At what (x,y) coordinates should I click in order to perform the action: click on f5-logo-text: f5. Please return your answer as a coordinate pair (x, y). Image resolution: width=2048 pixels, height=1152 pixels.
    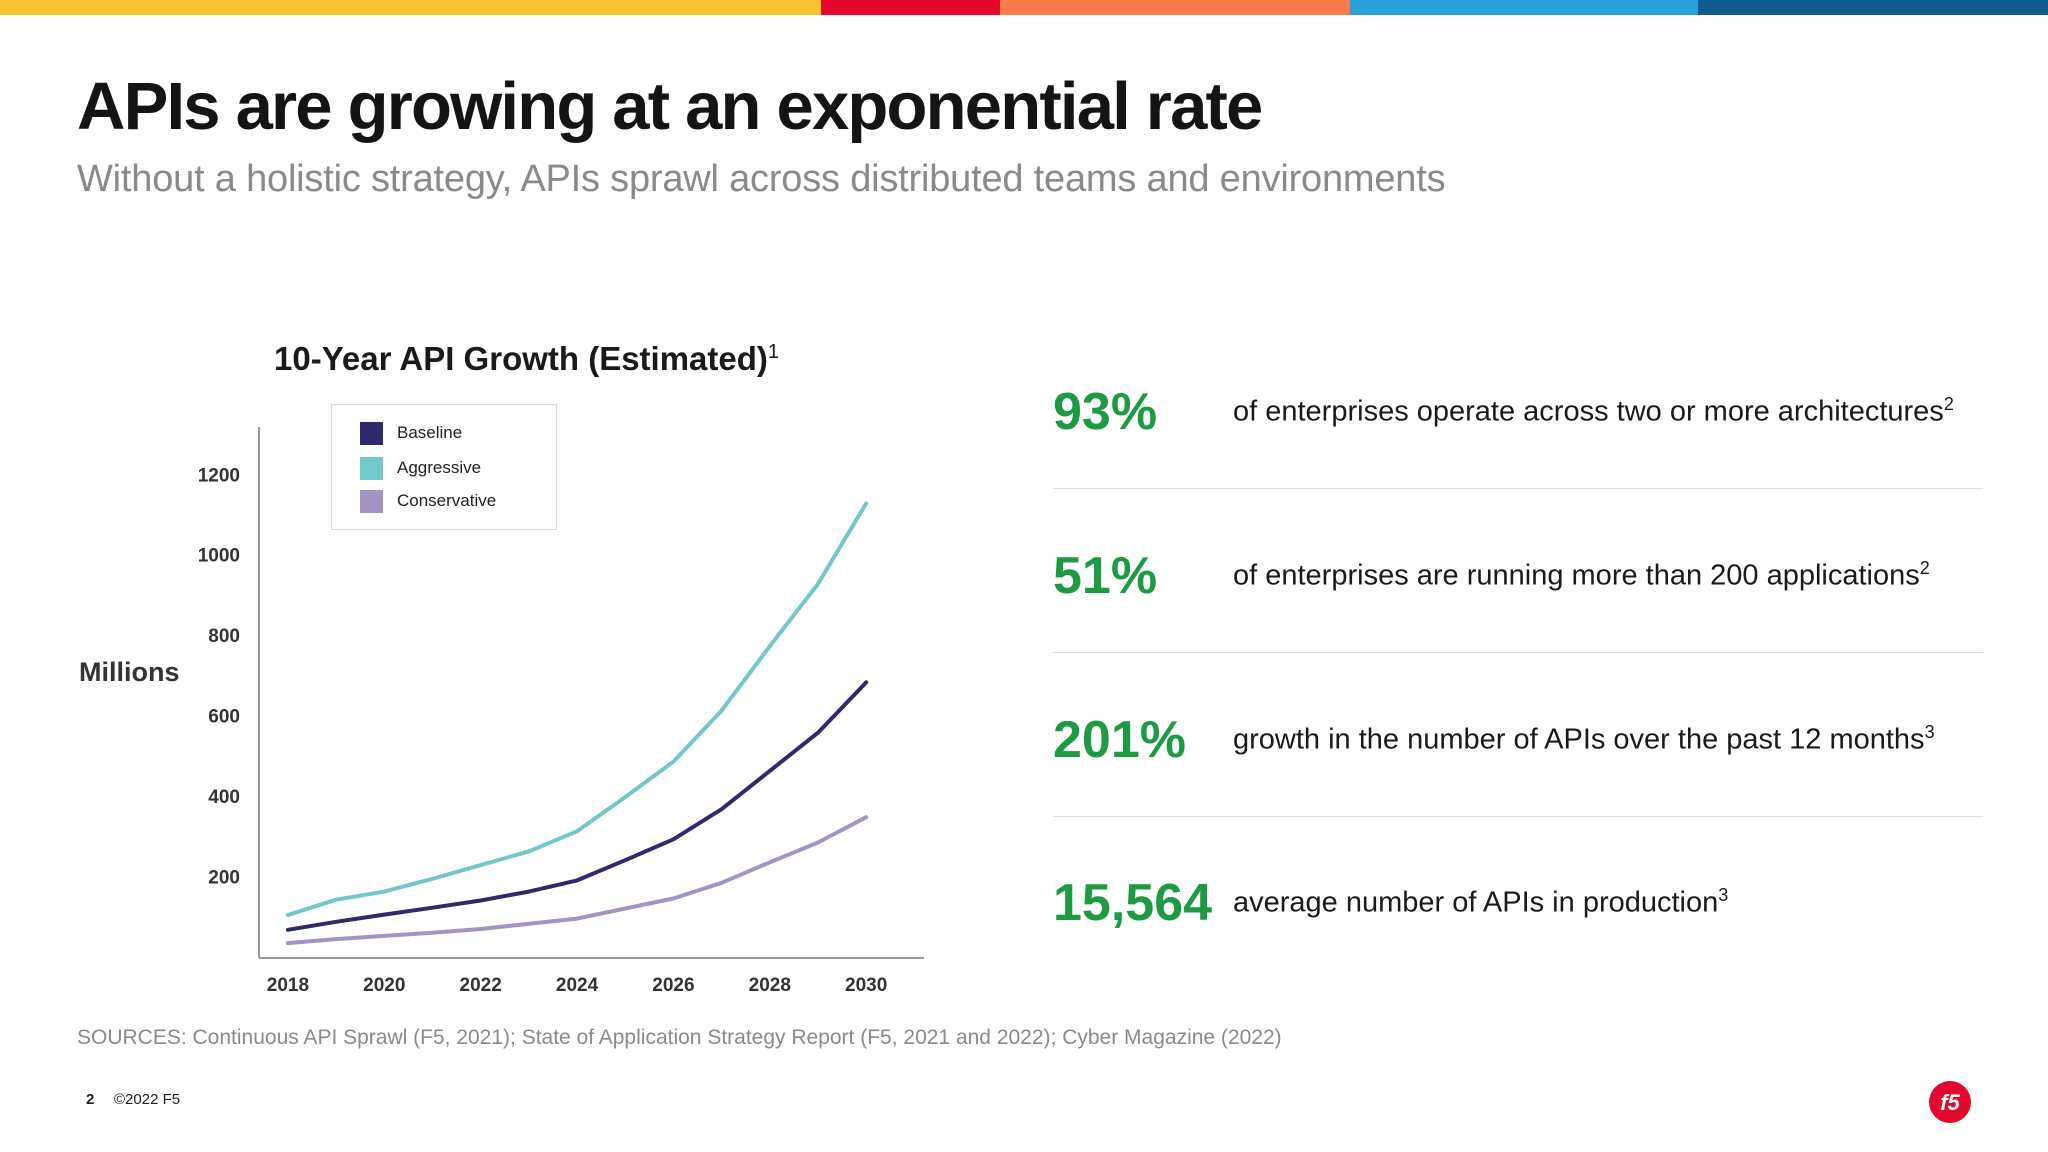
    Looking at the image, I should click on (1950, 1102).